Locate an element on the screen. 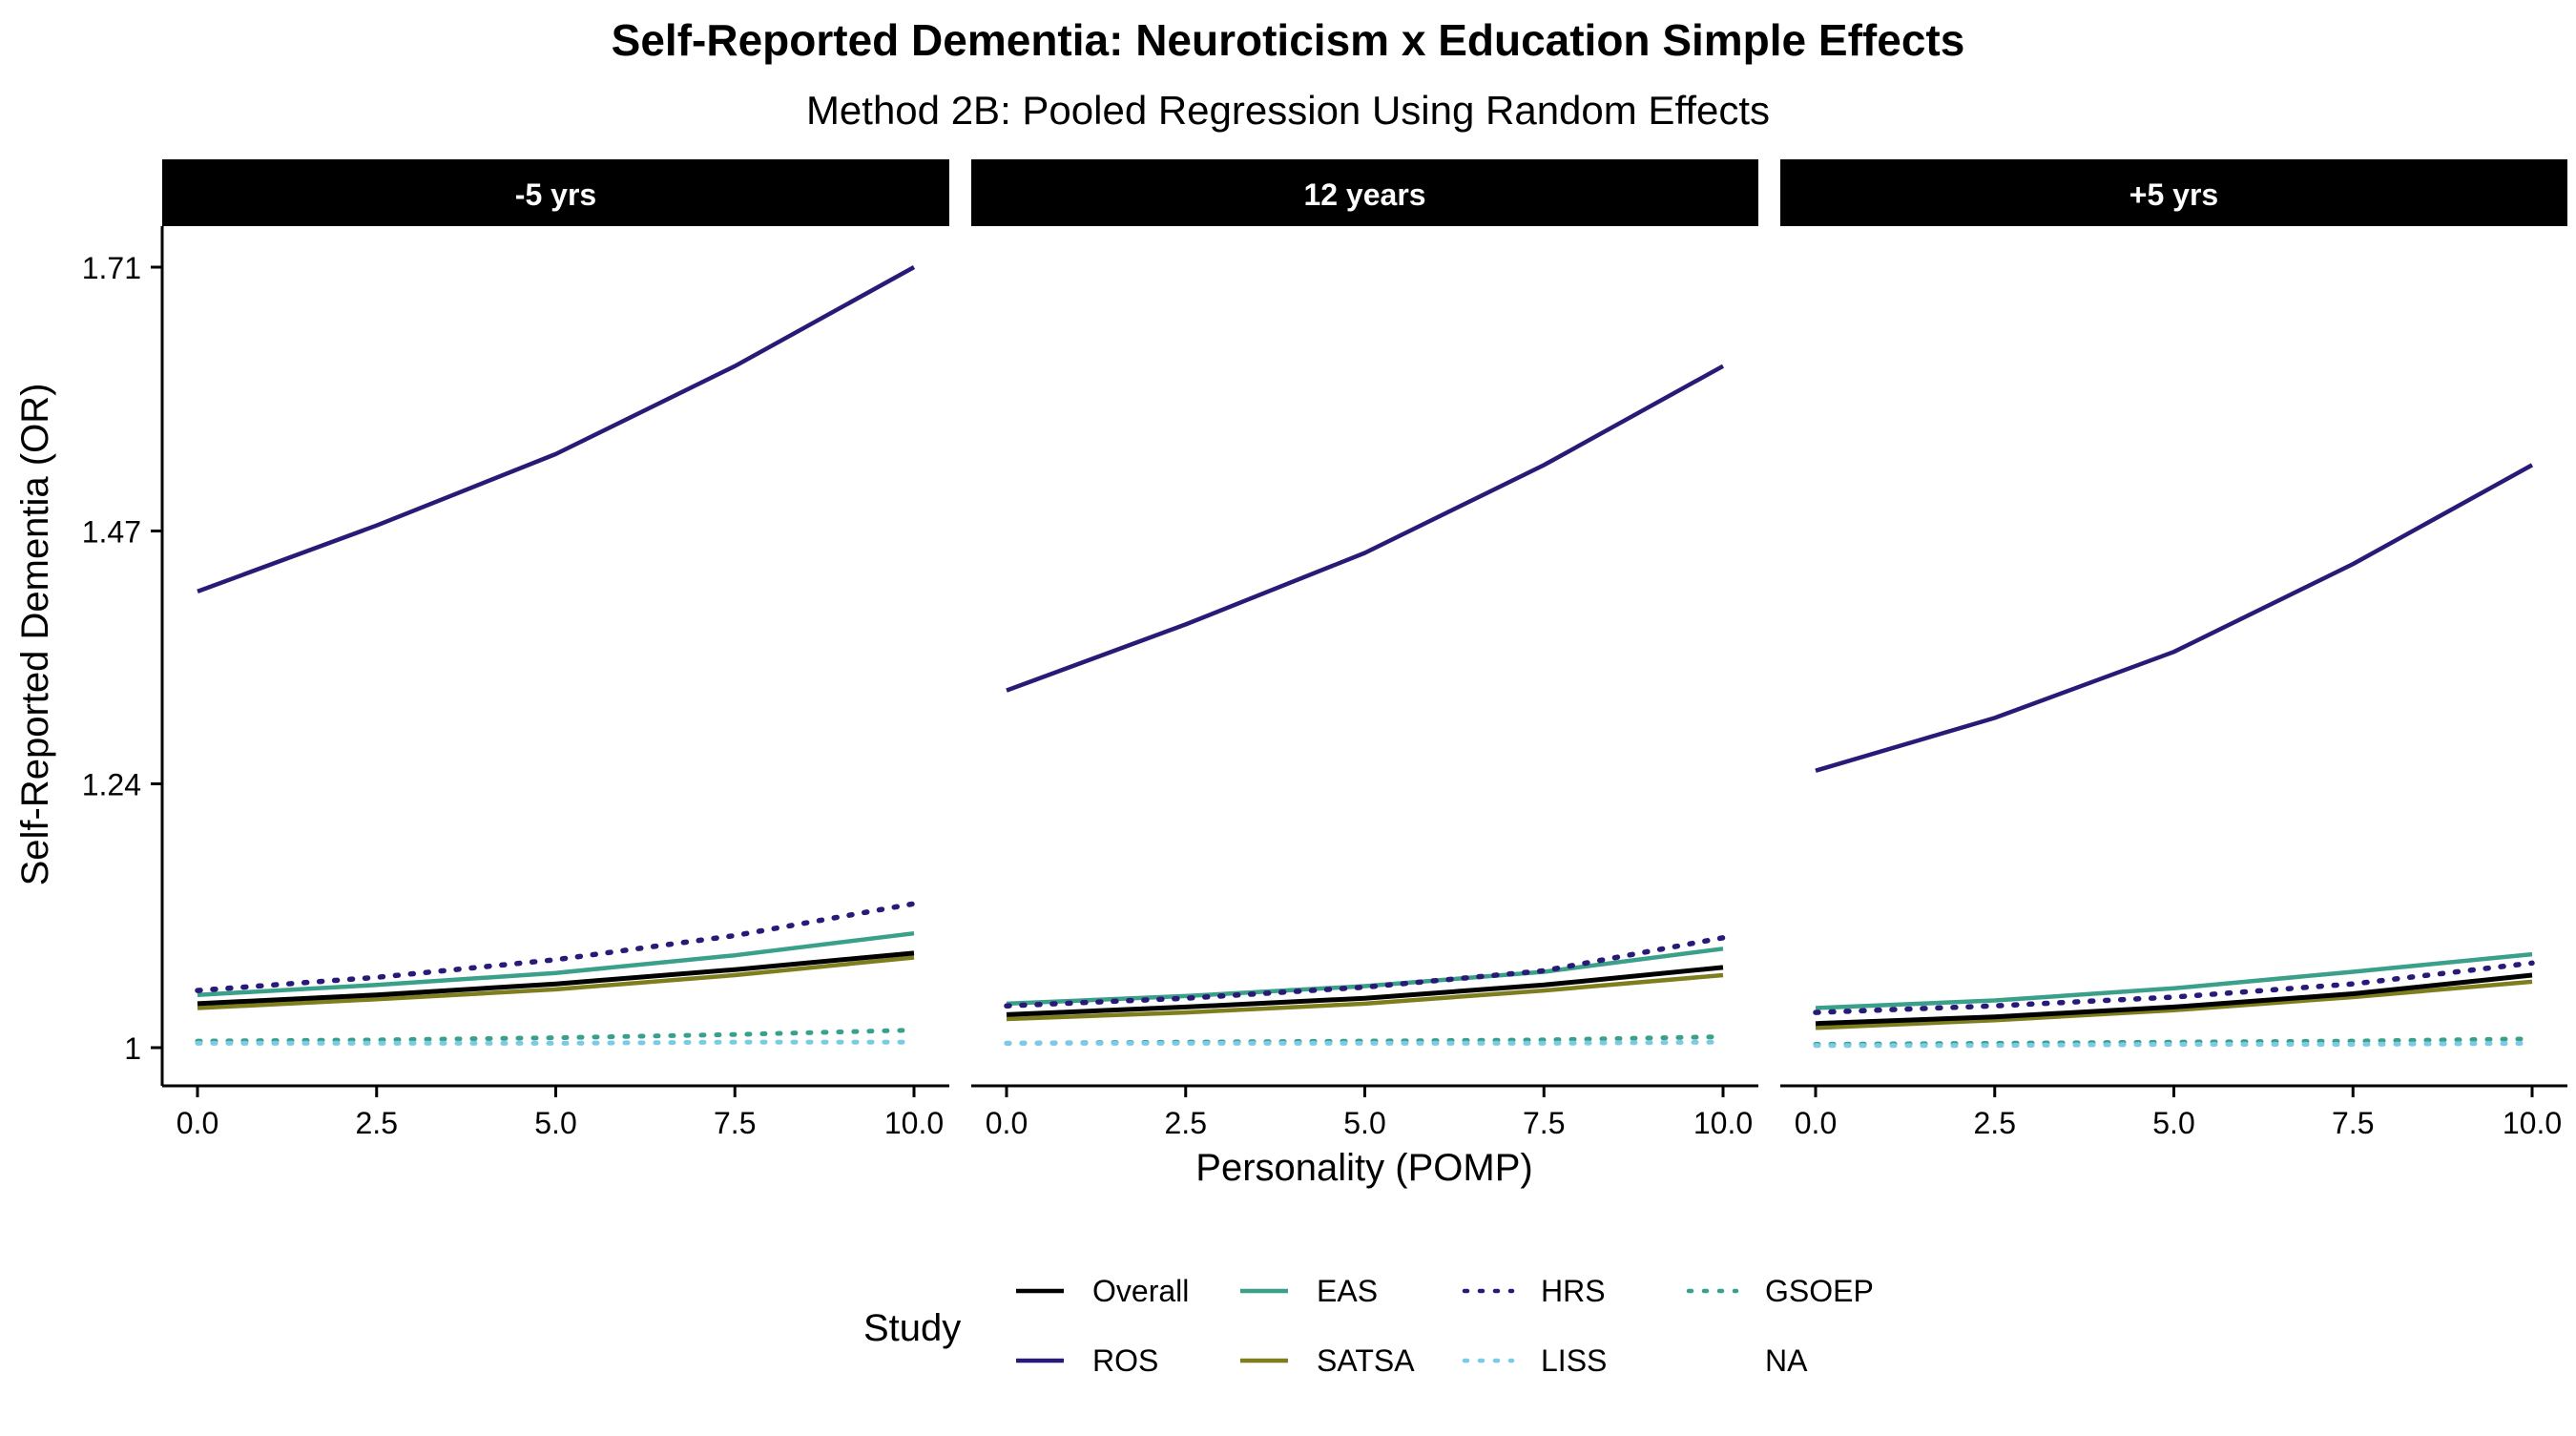  legend-keys: Overall ROS EAS SATSA HRS LISS GSOEP NA is located at coordinates (1445, 1326).